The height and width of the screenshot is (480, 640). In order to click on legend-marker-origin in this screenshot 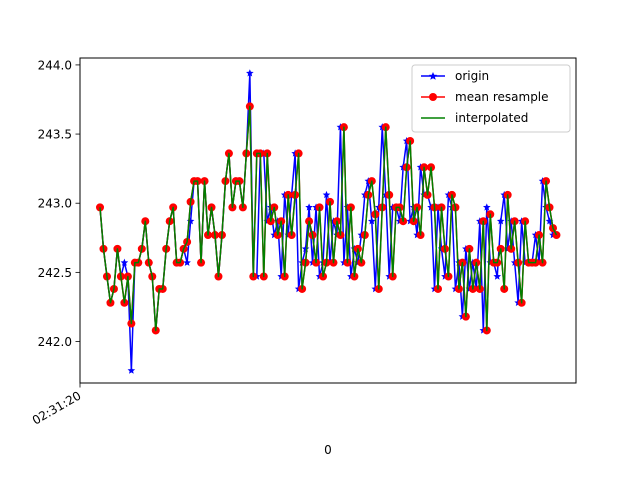, I will do `click(433, 76)`.